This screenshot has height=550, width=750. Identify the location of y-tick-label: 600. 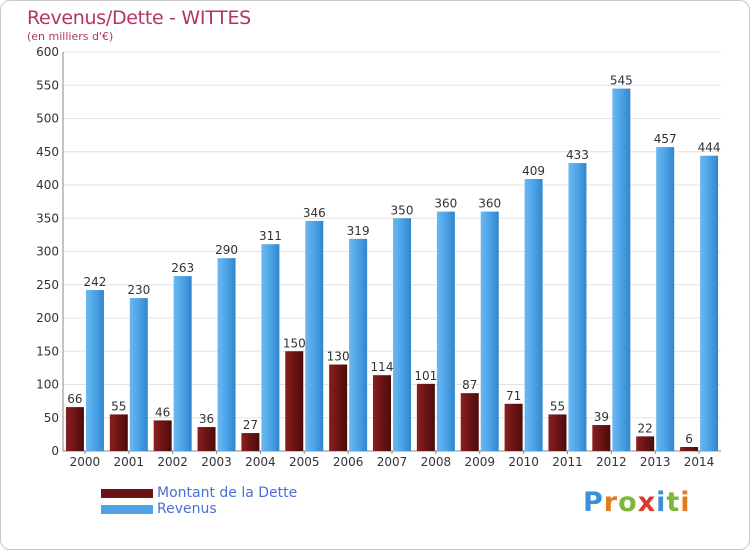
(47, 52).